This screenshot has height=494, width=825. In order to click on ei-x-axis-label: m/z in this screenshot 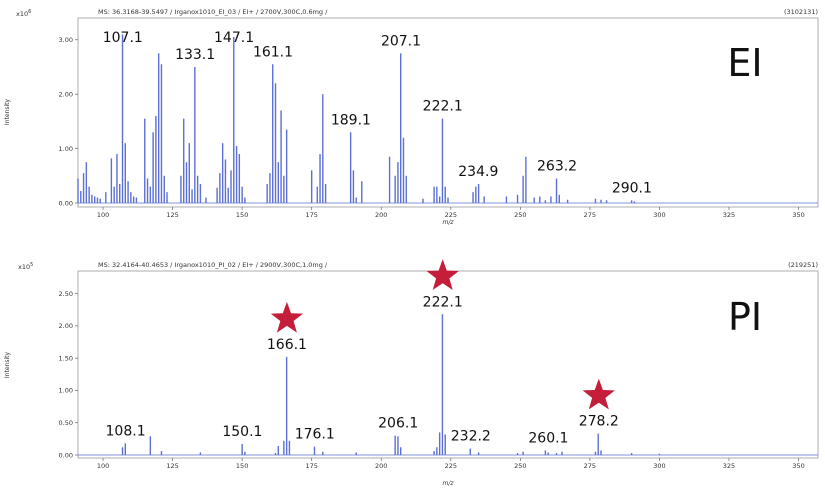, I will do `click(448, 222)`.